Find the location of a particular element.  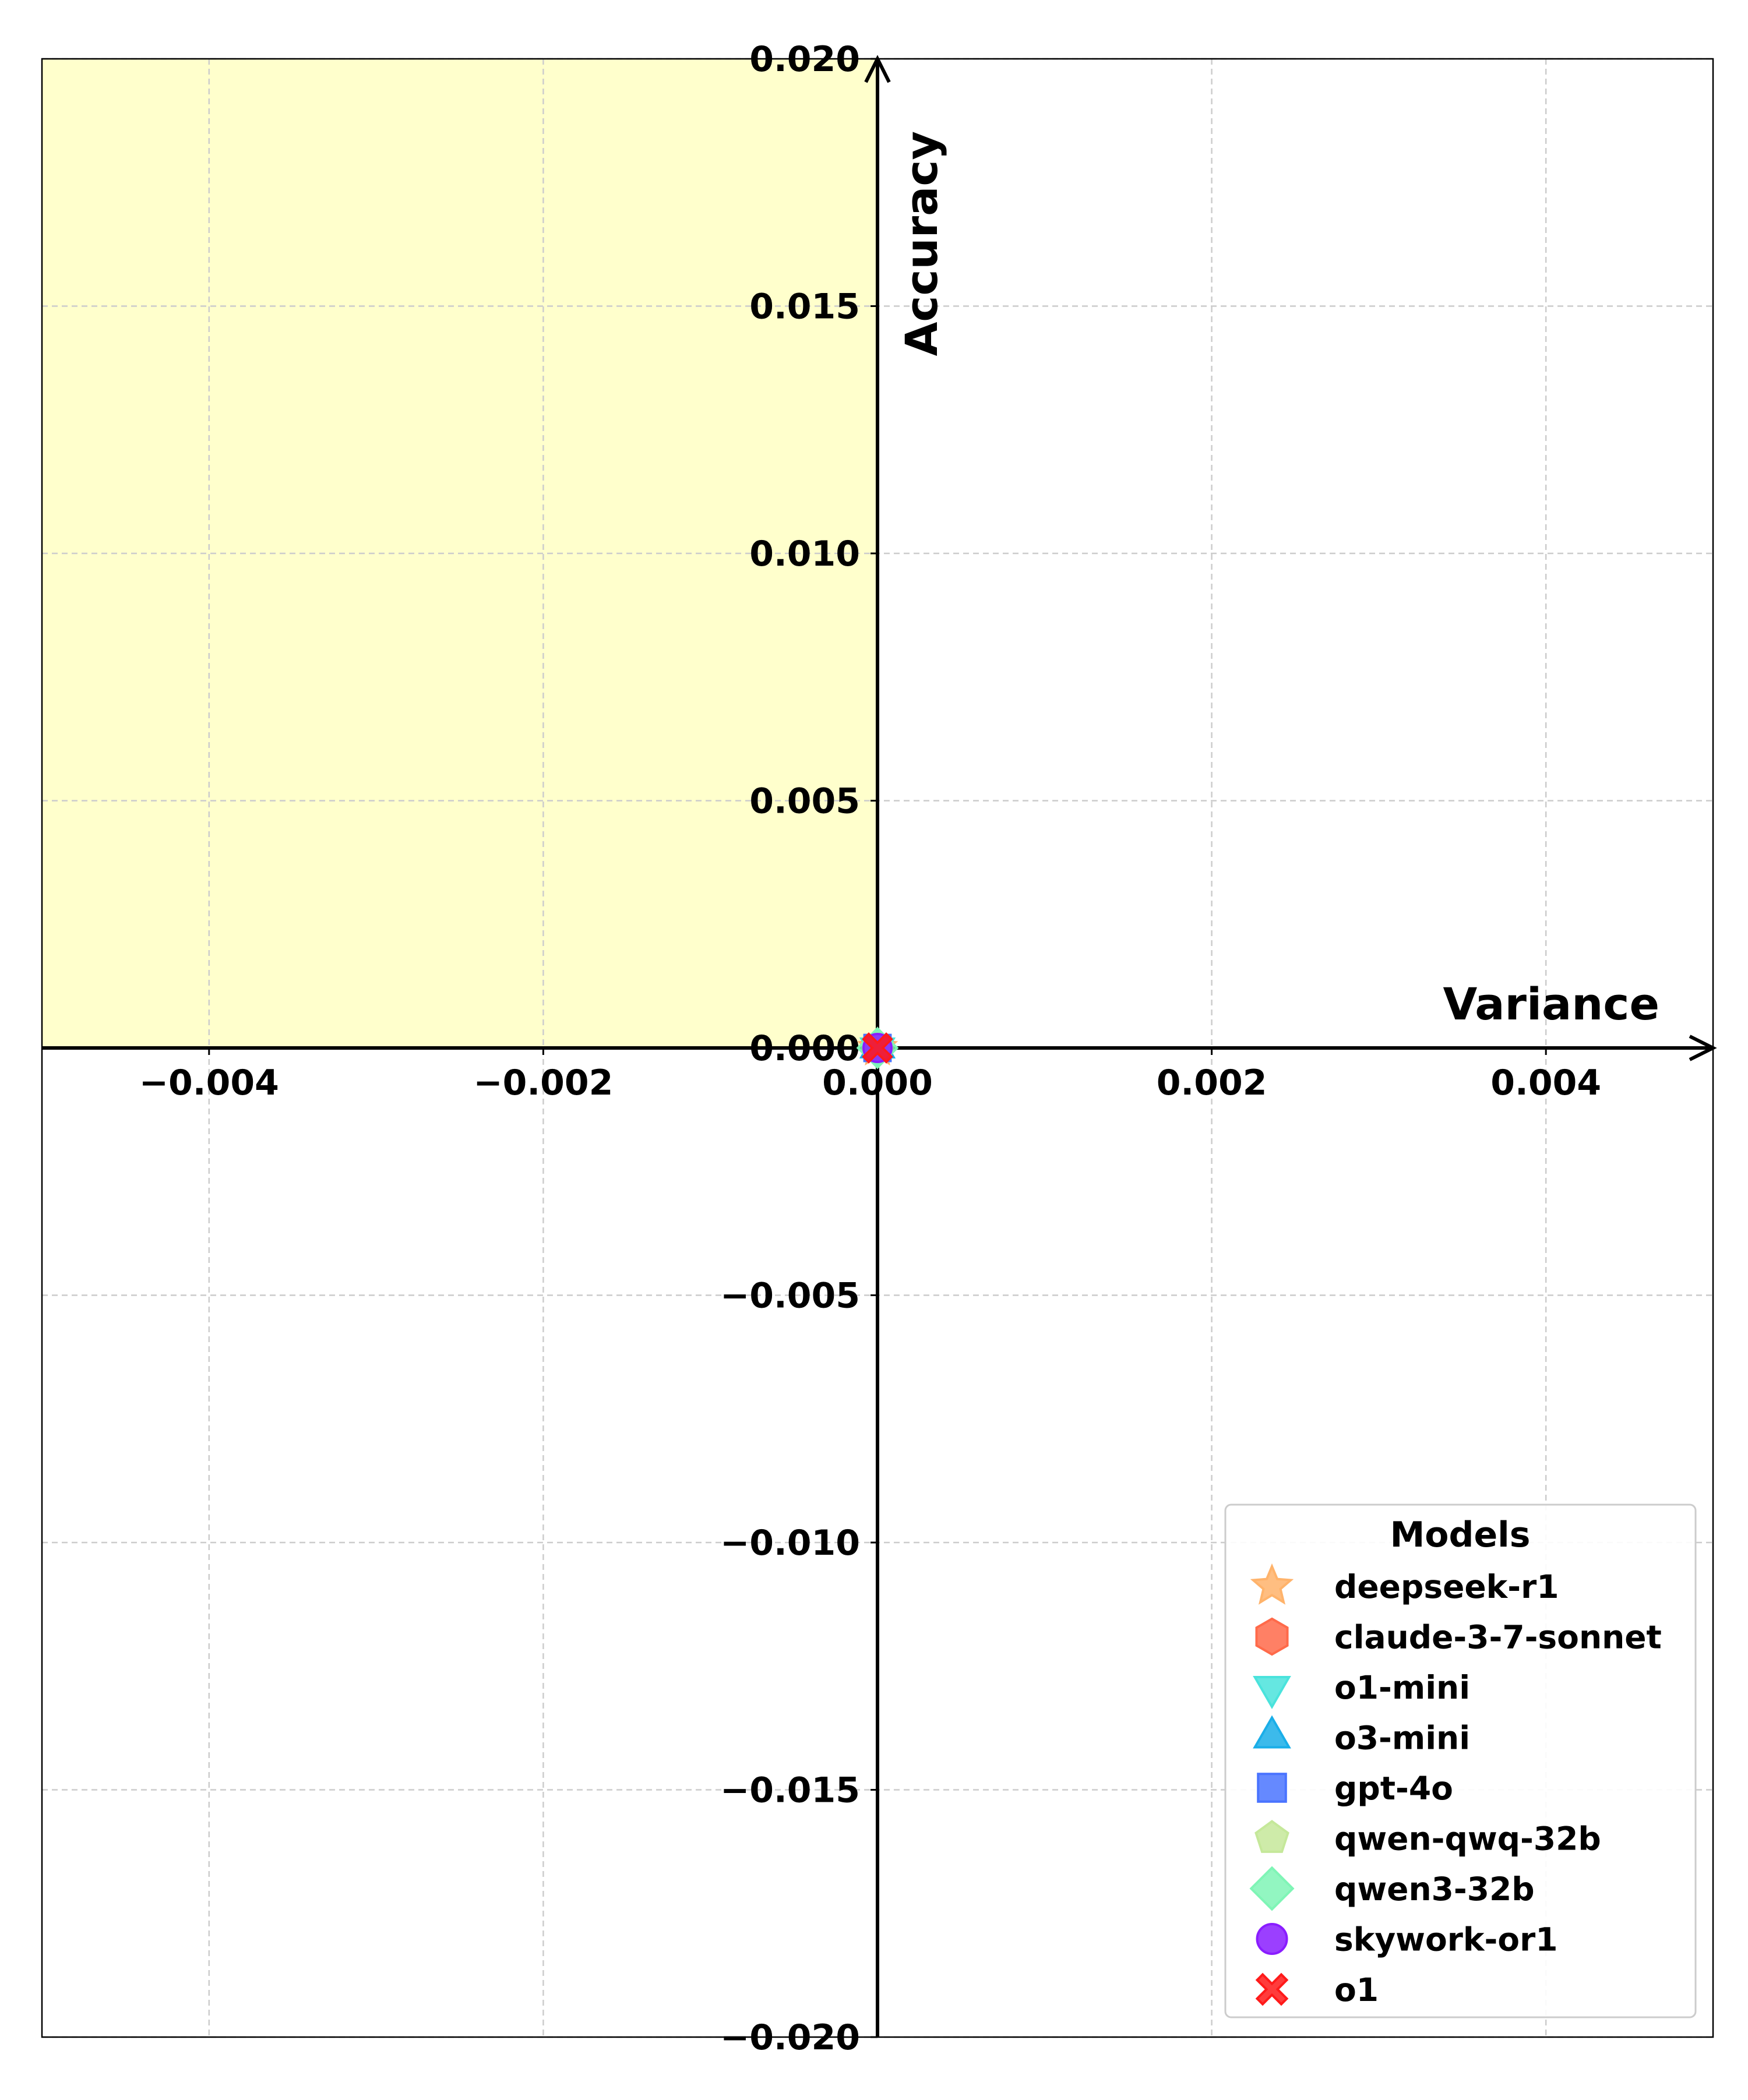

legend-label: qwen-qwq-32b is located at coordinates (1467, 1839).